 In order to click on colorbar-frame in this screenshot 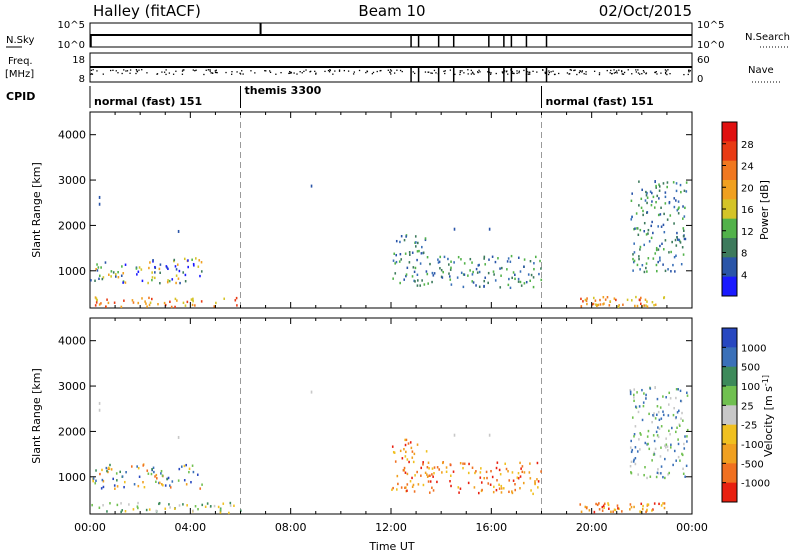, I will do `click(729, 415)`.